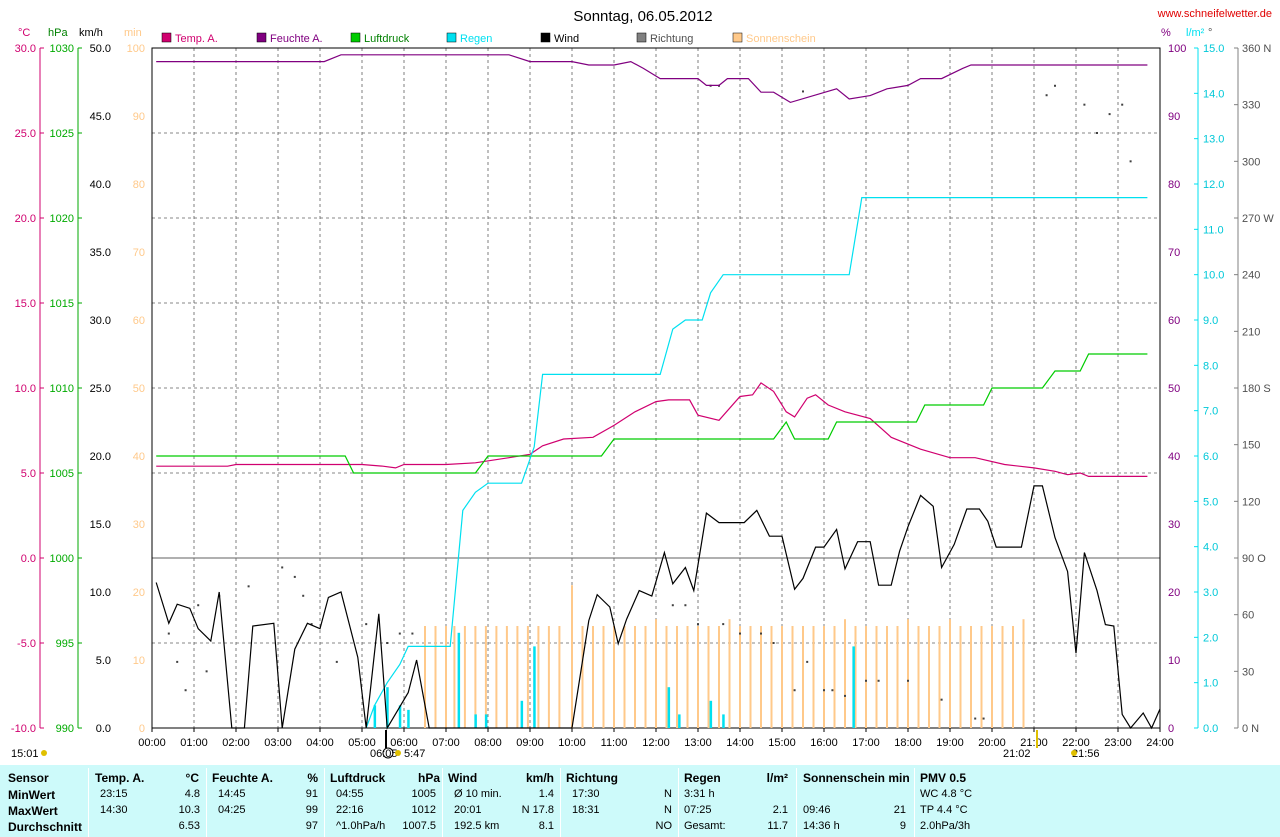 The height and width of the screenshot is (837, 1280). I want to click on stats-pressure-value: 1012, so click(423, 810).